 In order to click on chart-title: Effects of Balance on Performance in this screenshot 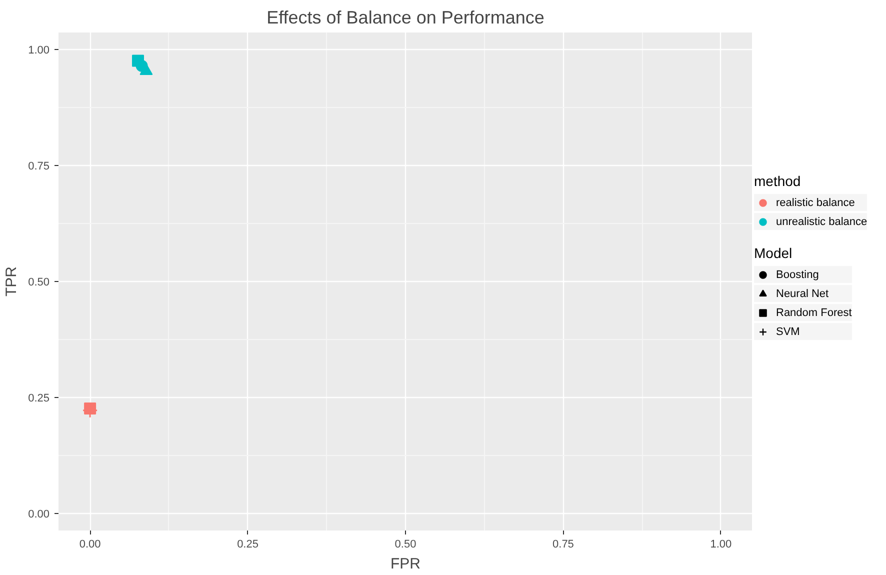, I will do `click(405, 18)`.